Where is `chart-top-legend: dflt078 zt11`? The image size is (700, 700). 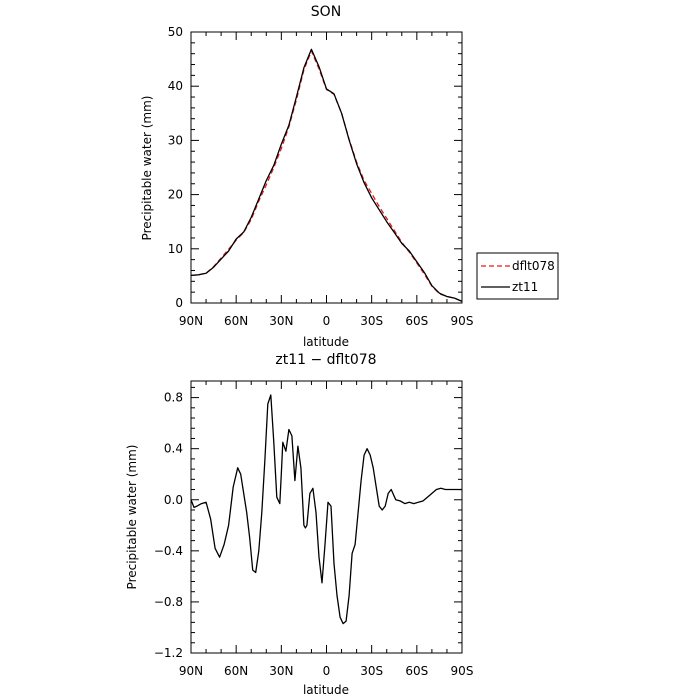
chart-top-legend: dflt078 zt11 is located at coordinates (517, 276).